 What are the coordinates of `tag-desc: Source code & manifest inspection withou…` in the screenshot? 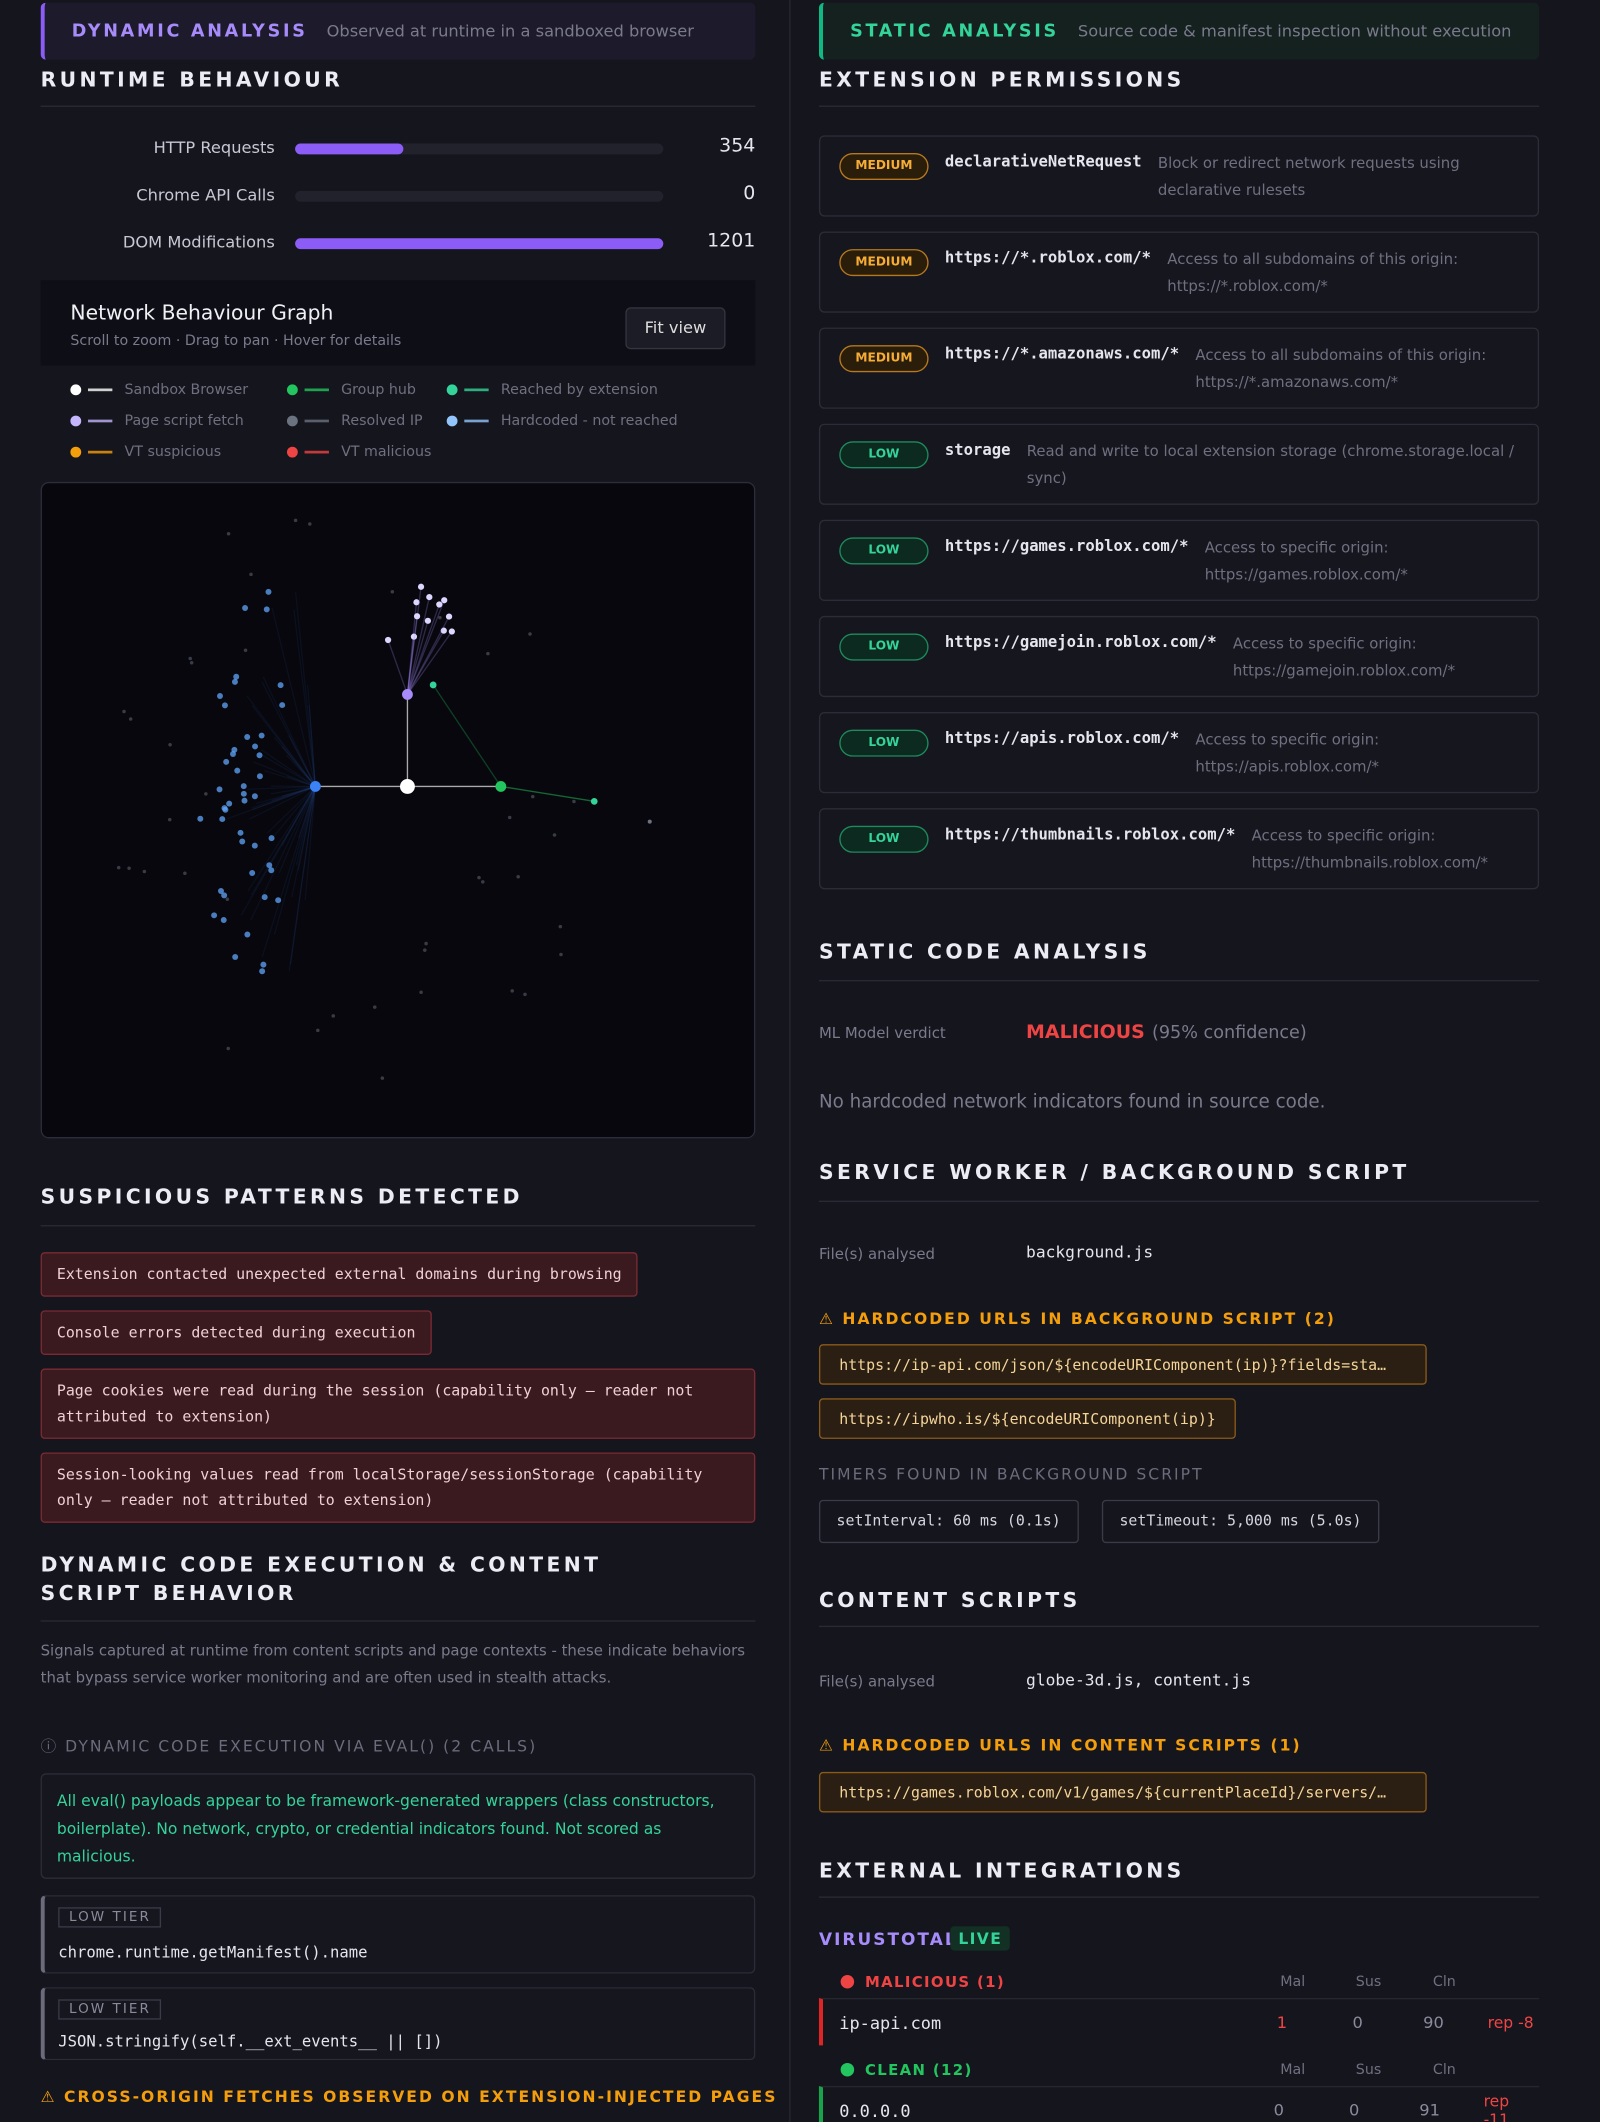 It's located at (1294, 31).